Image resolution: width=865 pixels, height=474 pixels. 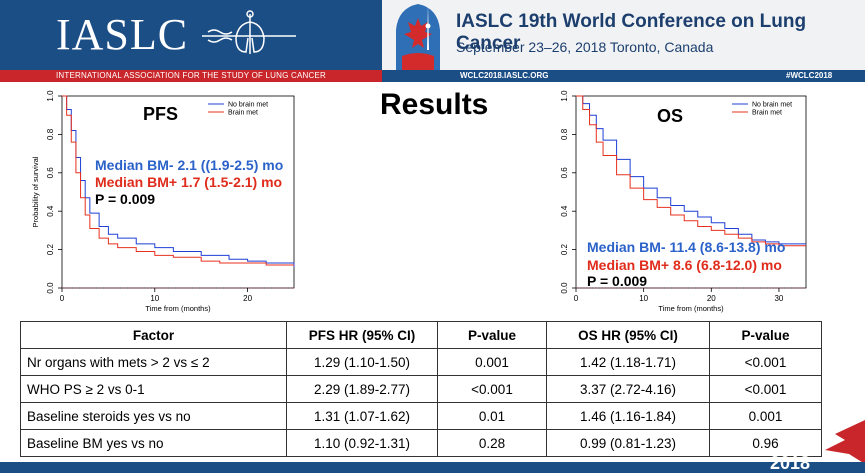 I want to click on os-chart-title: OS, so click(x=670, y=116).